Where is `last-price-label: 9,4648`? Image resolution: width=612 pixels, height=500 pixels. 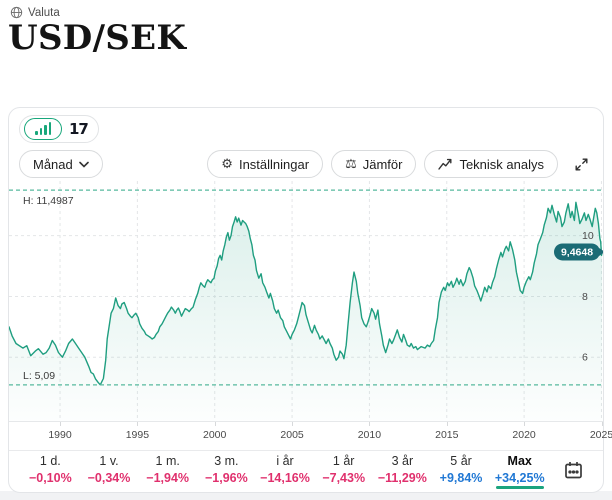 last-price-label: 9,4648 is located at coordinates (577, 252).